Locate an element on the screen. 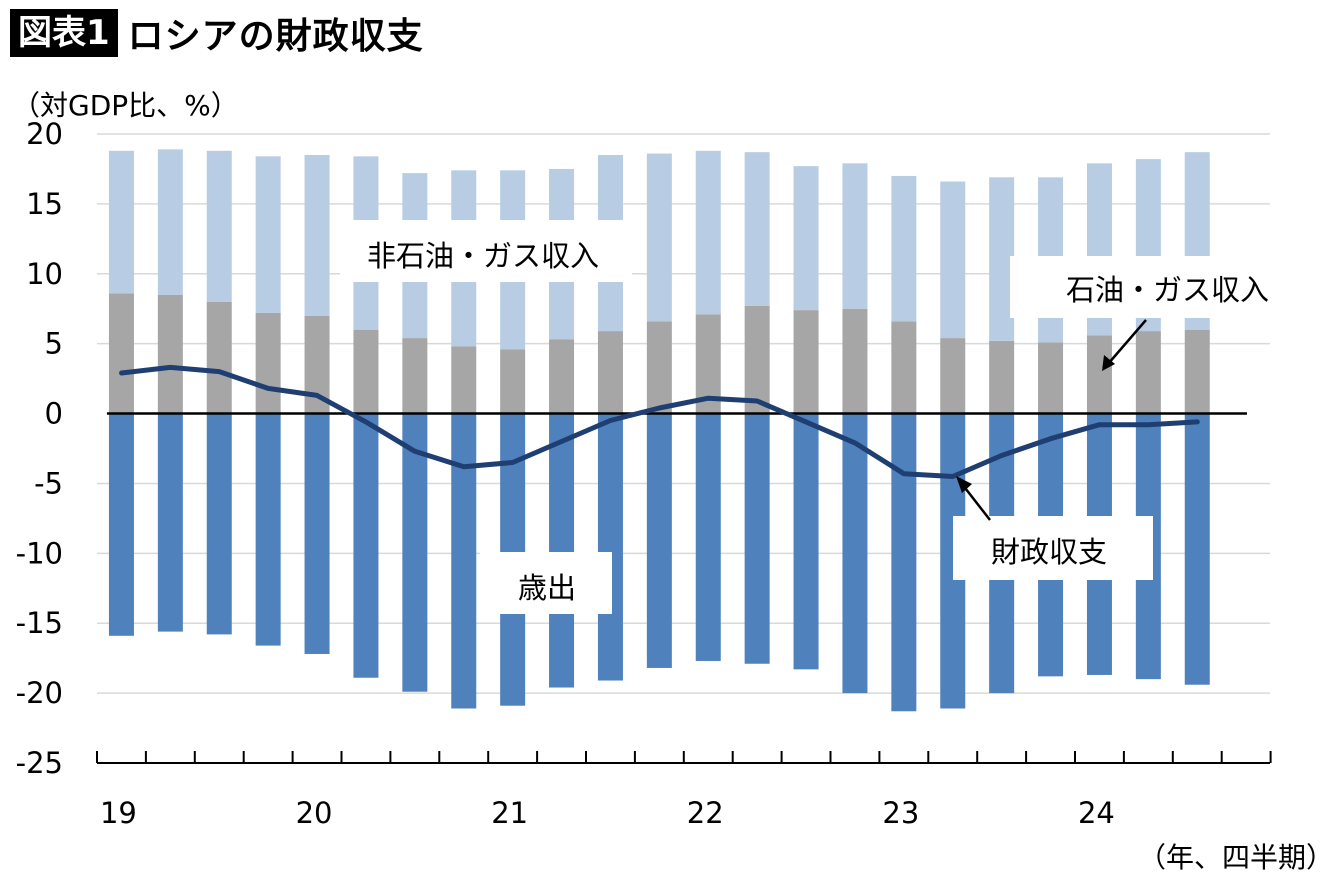 This screenshot has width=1340, height=883. x-year-label: 19 is located at coordinates (118, 813).